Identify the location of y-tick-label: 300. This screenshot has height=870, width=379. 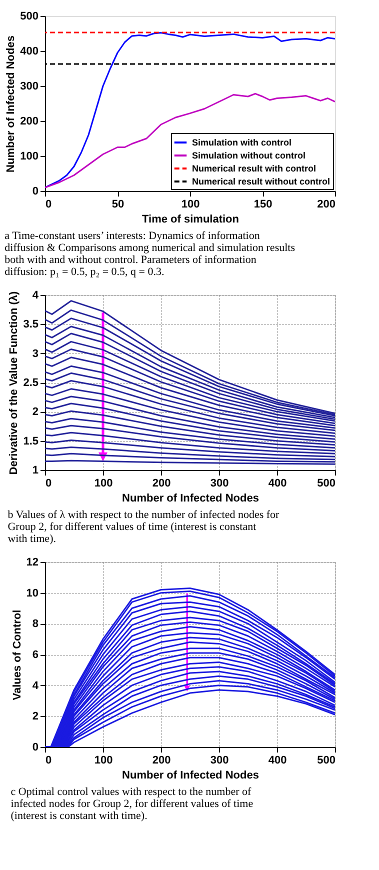
(29, 86).